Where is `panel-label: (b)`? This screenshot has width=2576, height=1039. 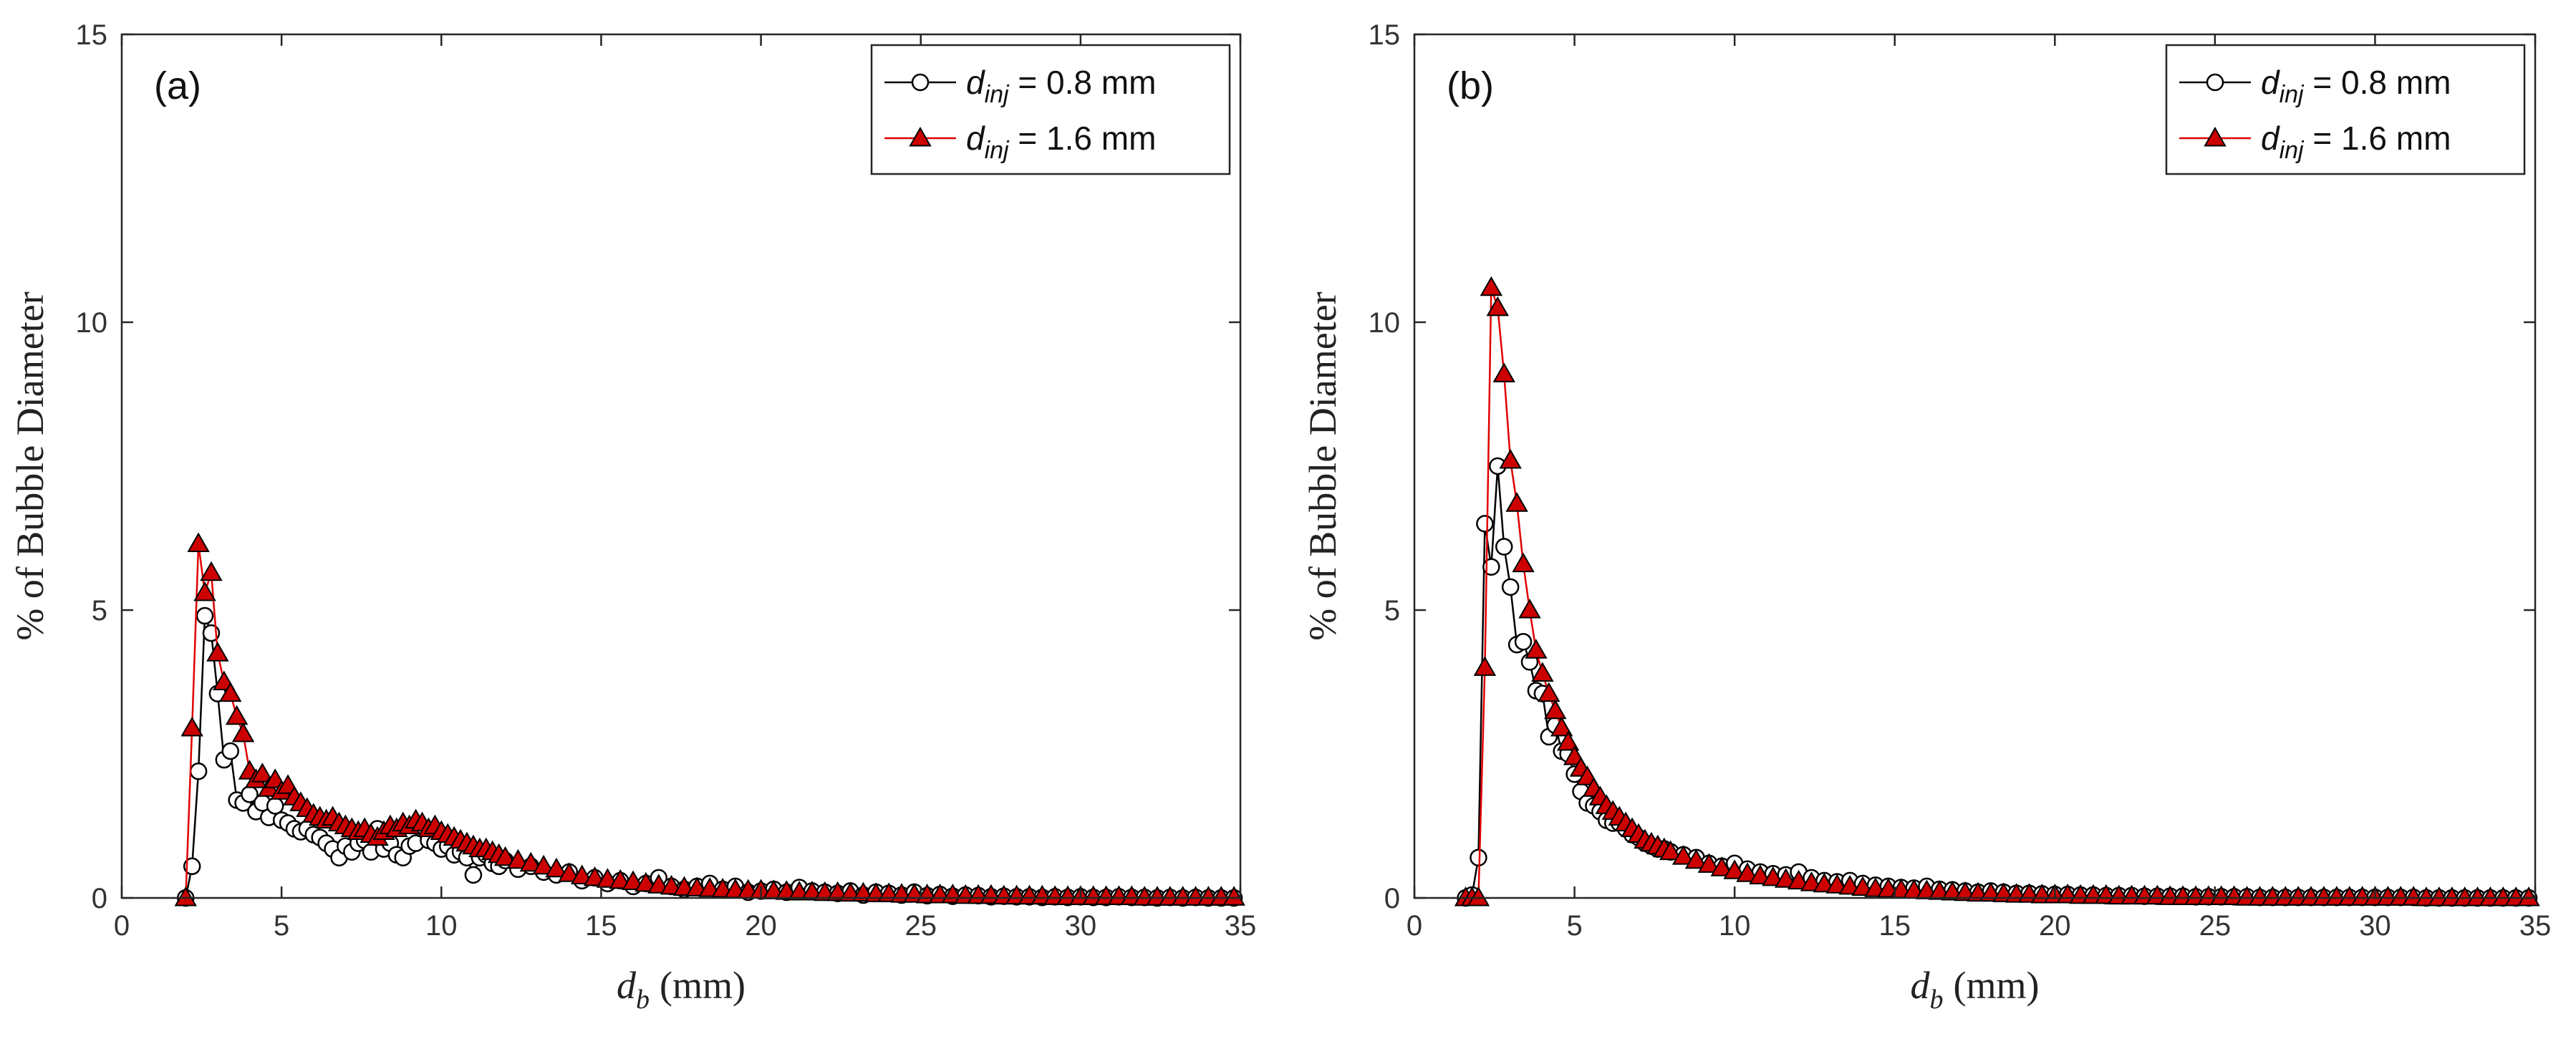 panel-label: (b) is located at coordinates (1470, 85).